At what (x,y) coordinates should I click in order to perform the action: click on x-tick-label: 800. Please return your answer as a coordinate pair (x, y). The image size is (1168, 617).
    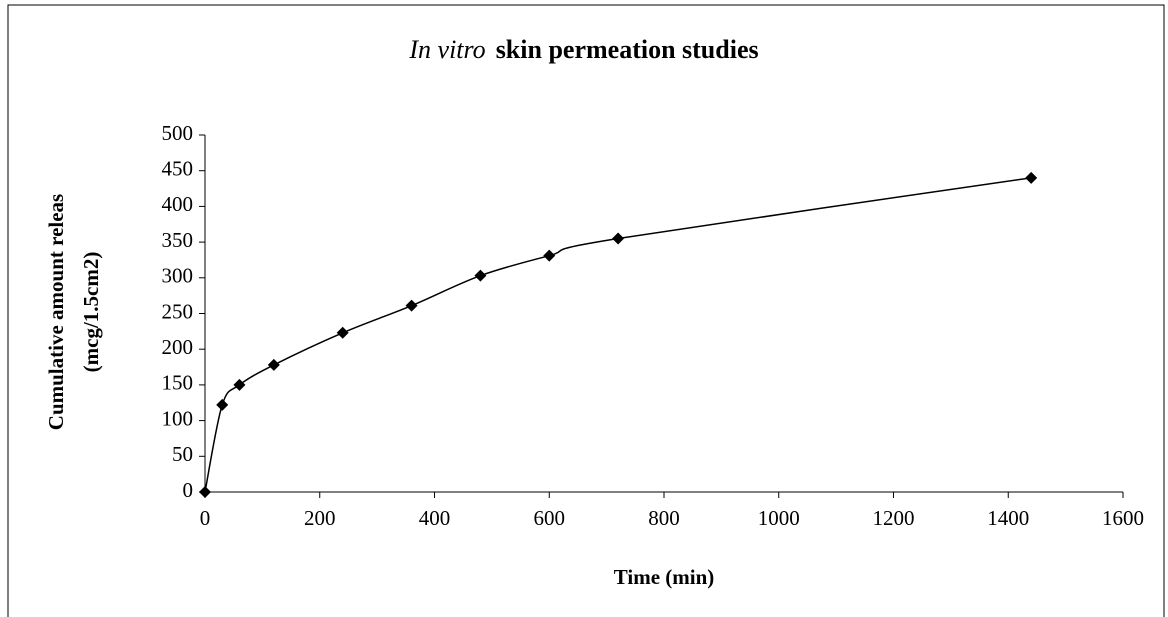
    Looking at the image, I should click on (664, 518).